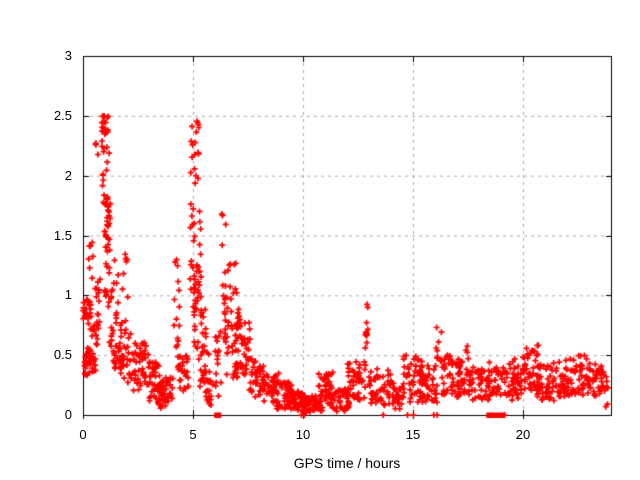 This screenshot has width=640, height=480. I want to click on y-tick-label: 0, so click(68, 414).